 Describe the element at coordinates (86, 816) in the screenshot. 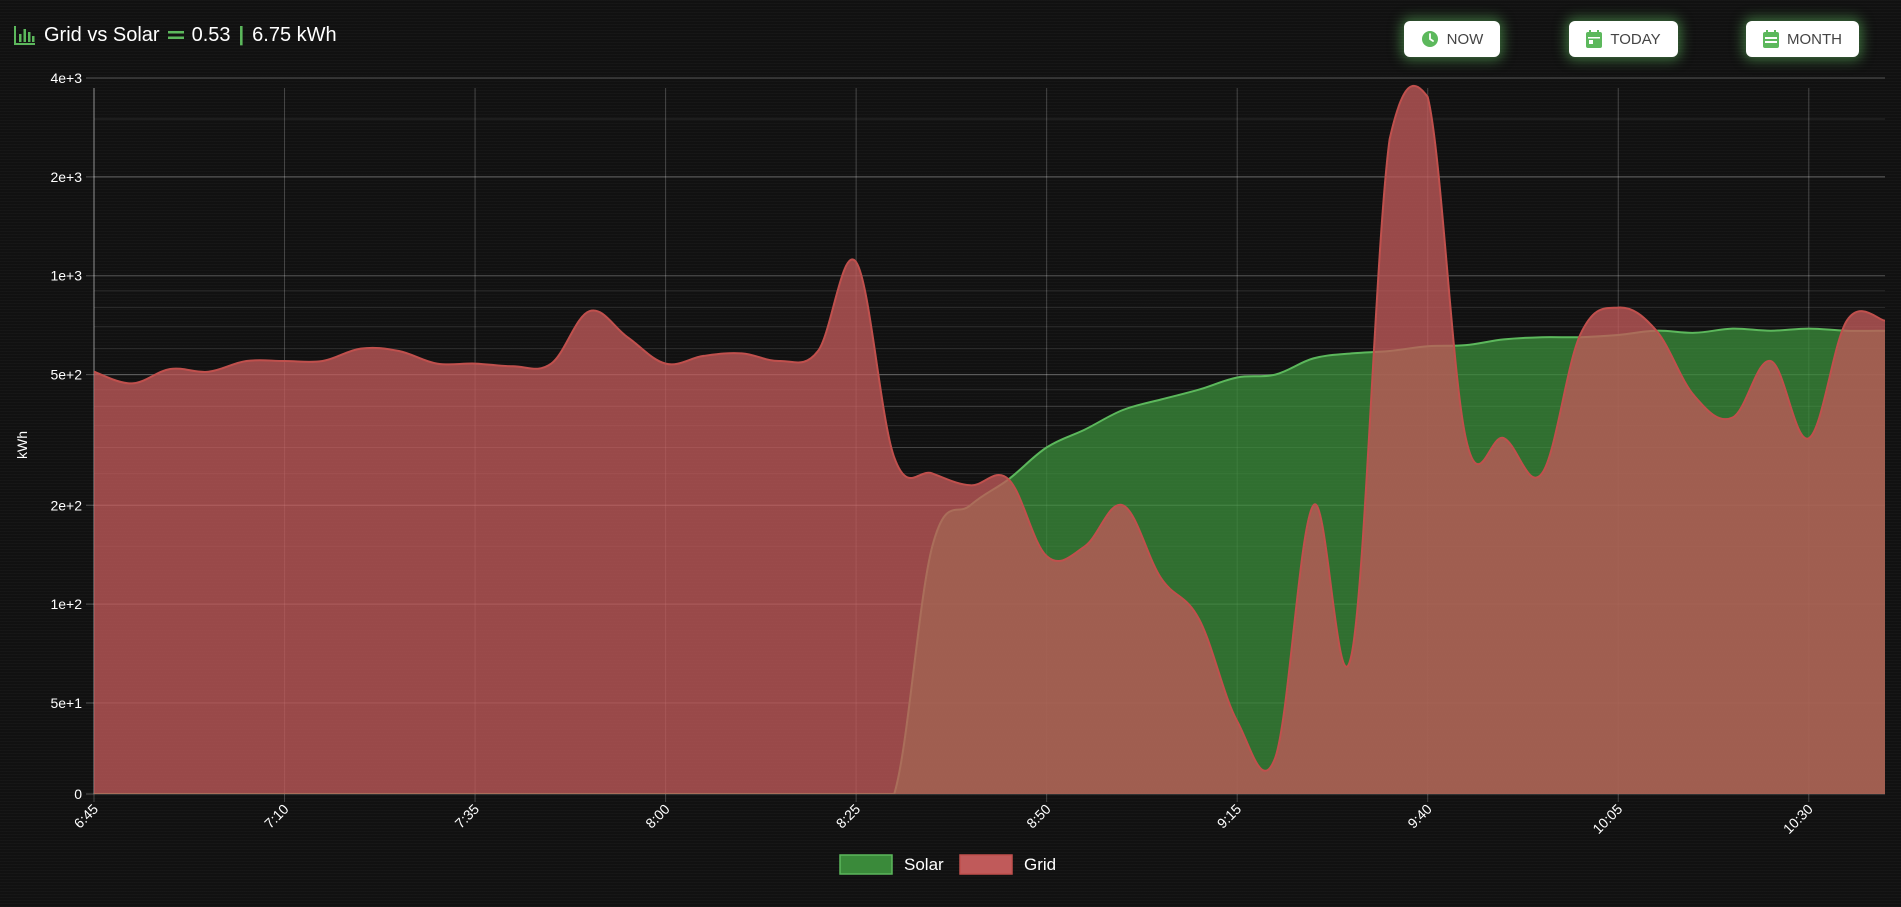

I see `x-tick-label: 6:45` at that location.